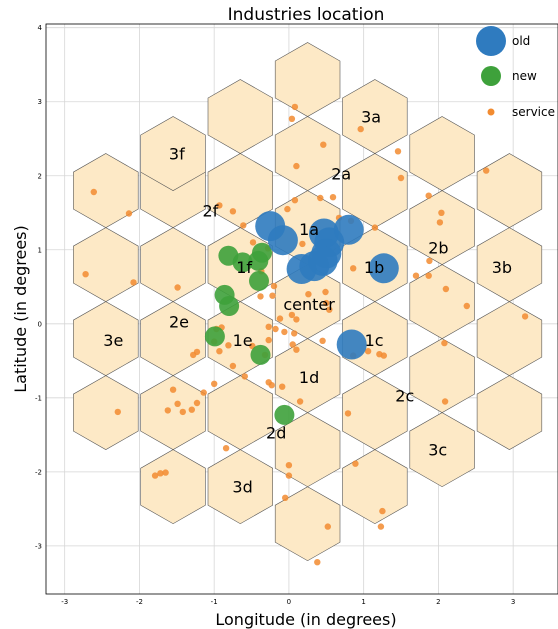  Describe the element at coordinates (242, 487) in the screenshot. I see `region-label: 3d` at that location.